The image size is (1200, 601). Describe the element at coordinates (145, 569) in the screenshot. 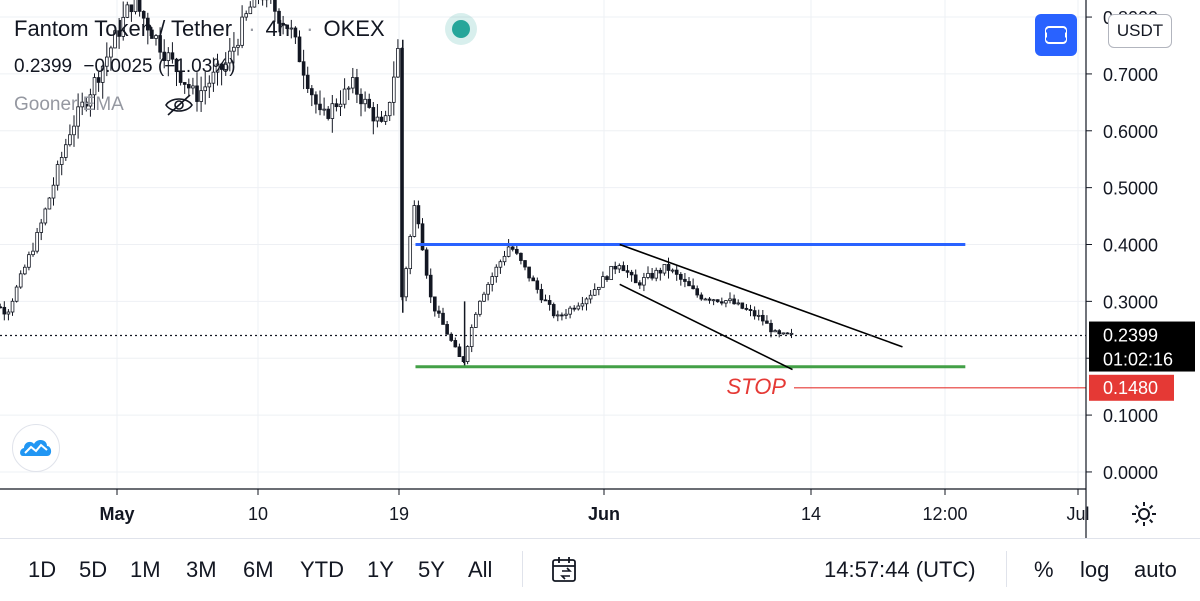

I see `range-1m: 1M` at that location.